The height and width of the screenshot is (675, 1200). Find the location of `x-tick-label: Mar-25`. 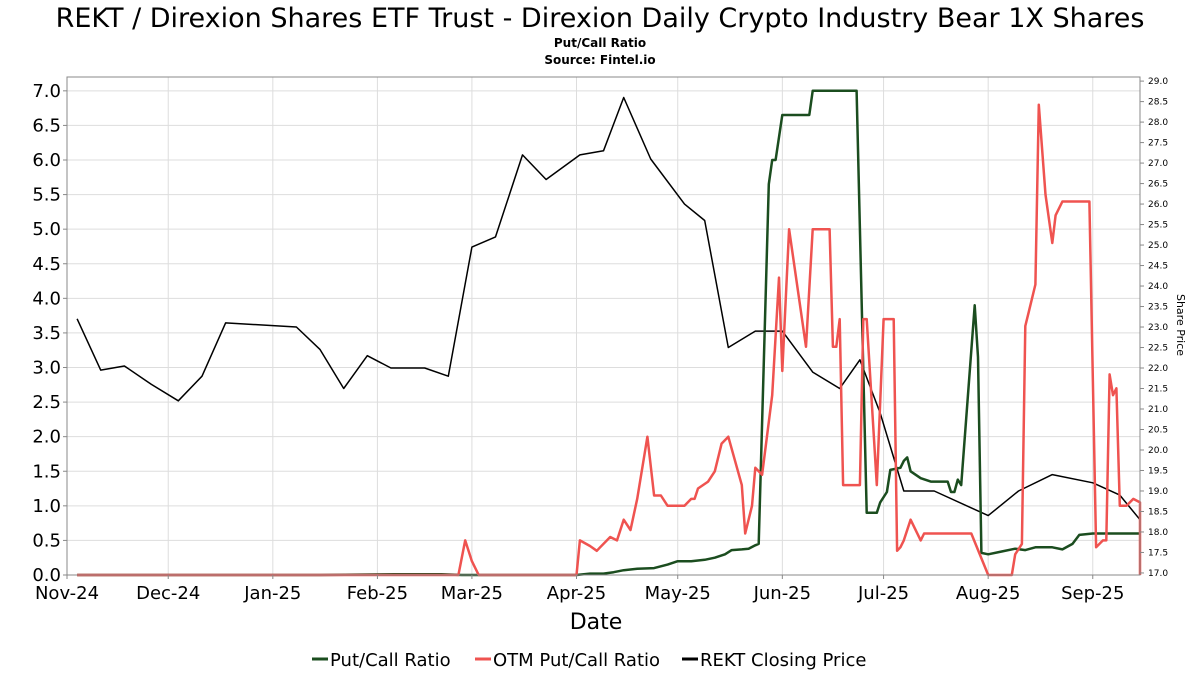

x-tick-label: Mar-25 is located at coordinates (472, 593).